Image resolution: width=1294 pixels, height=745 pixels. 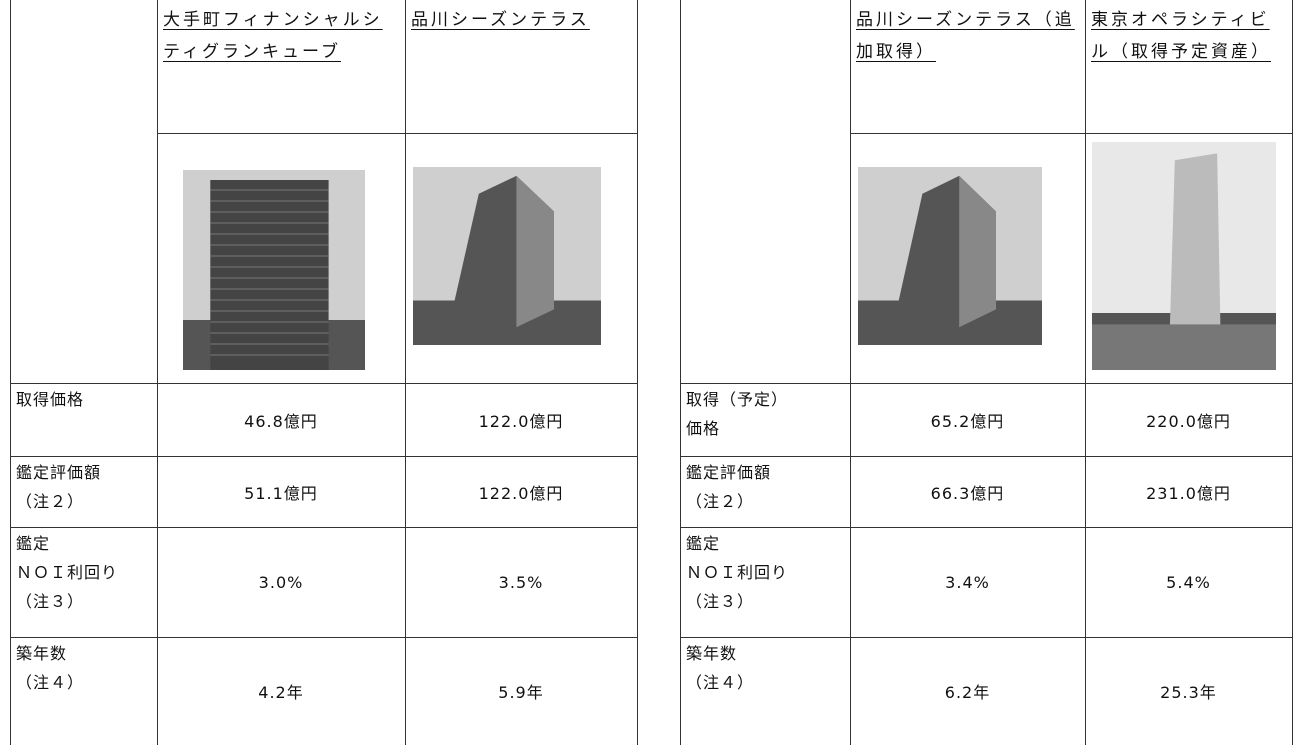 I want to click on value-cell: 51.1億円, so click(x=281, y=493).